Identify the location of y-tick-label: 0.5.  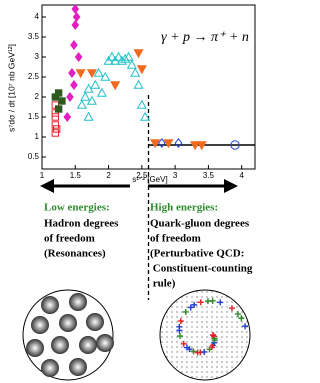
(34, 156).